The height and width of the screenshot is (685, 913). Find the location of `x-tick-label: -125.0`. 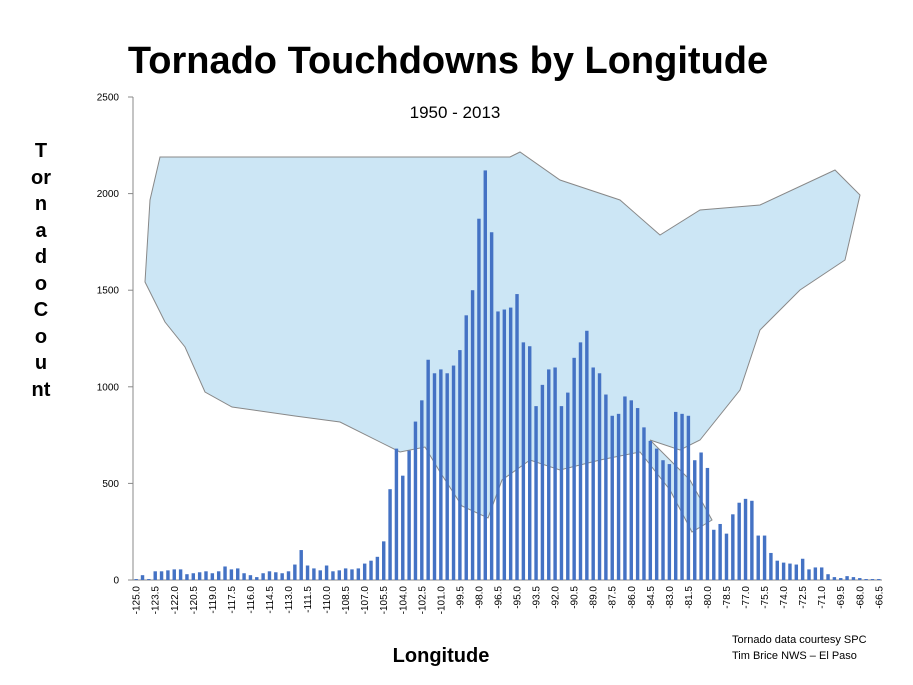

x-tick-label: -125.0 is located at coordinates (137, 600).